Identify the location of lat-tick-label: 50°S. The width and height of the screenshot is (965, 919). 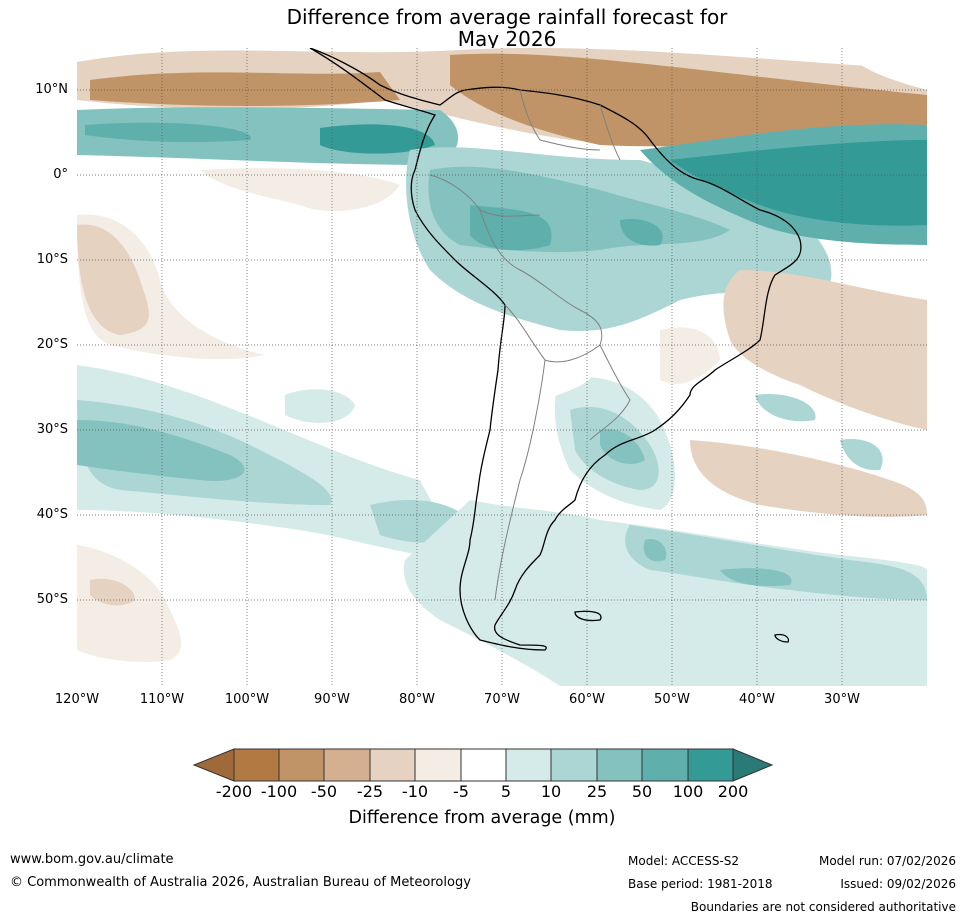
(52, 599).